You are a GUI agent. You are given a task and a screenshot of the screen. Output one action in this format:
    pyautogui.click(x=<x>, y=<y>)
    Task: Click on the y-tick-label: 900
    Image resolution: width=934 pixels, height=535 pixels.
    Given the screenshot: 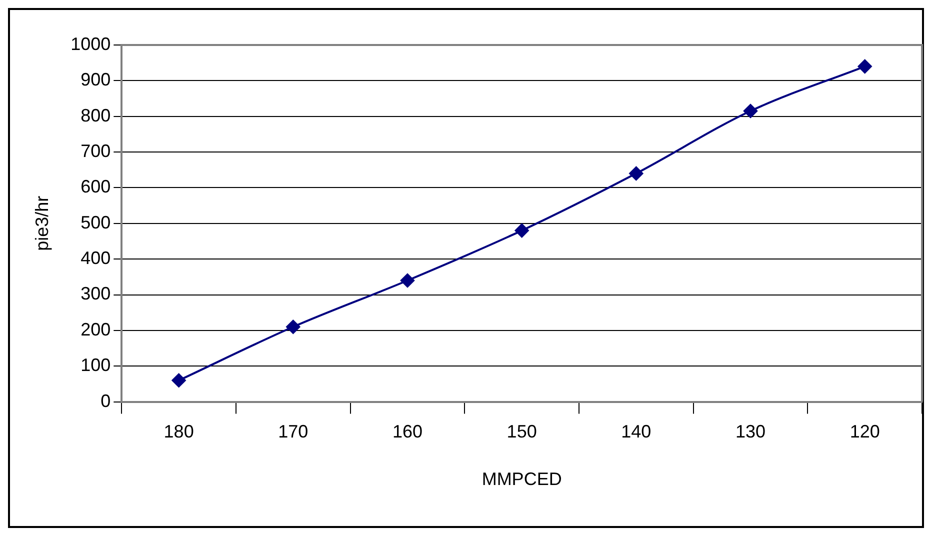 What is the action you would take?
    pyautogui.click(x=95, y=80)
    